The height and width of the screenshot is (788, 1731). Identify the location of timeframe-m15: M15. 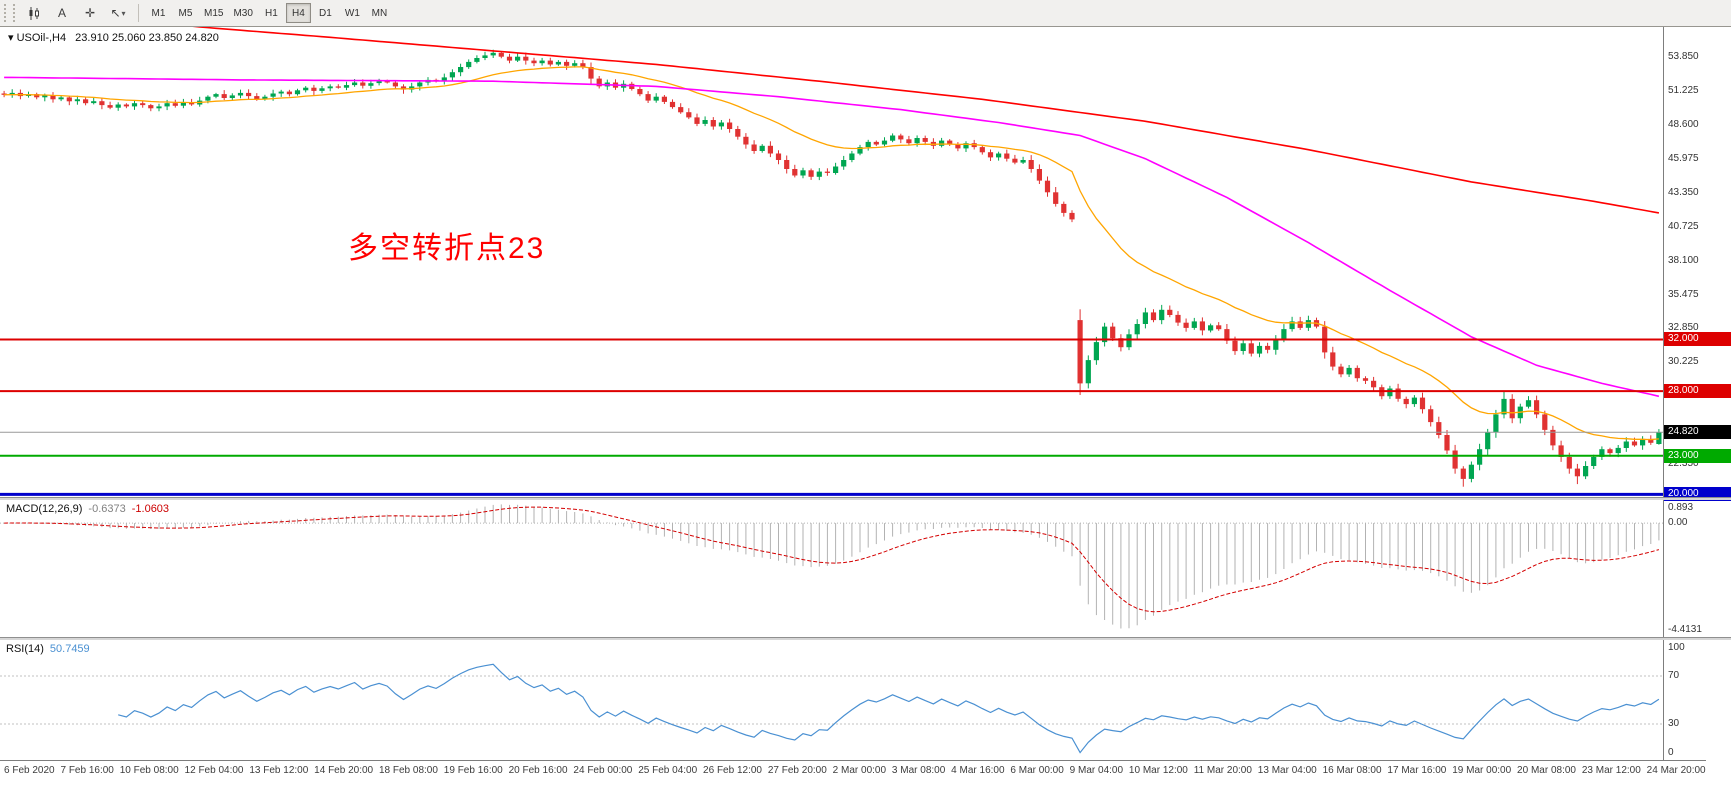
(214, 13).